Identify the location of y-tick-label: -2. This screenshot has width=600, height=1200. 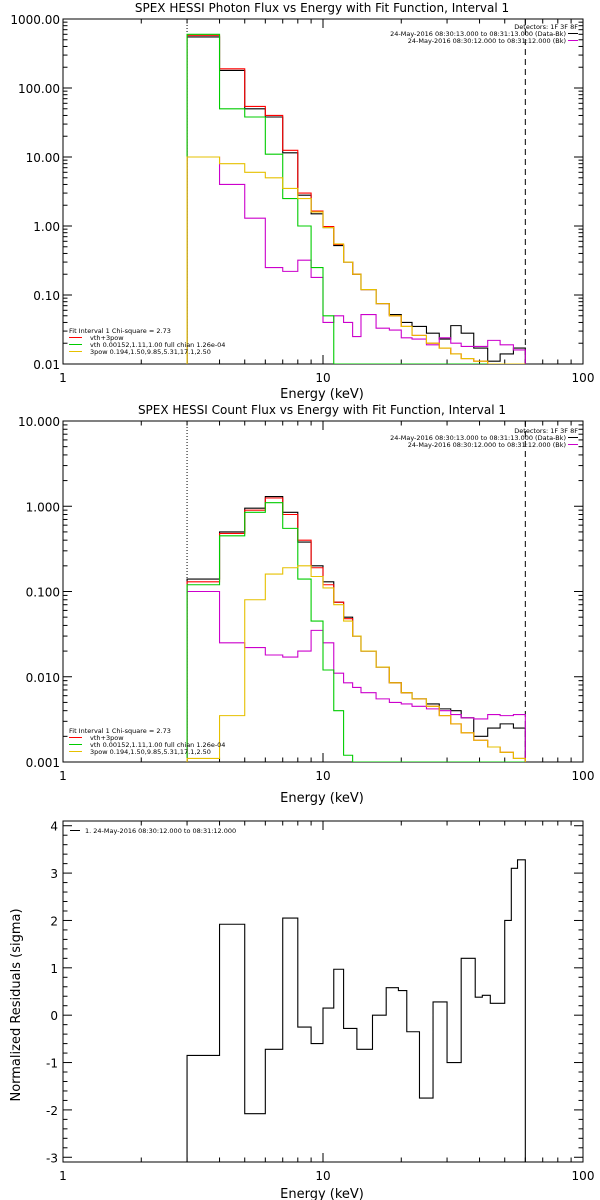
(52, 1111).